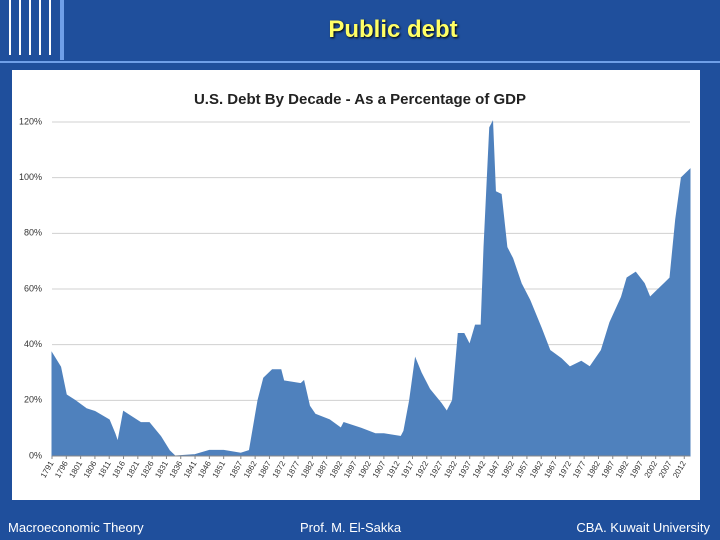 This screenshot has height=540, width=720. What do you see at coordinates (351, 527) in the screenshot?
I see `footer-center: Prof. M. El-Sakka` at bounding box center [351, 527].